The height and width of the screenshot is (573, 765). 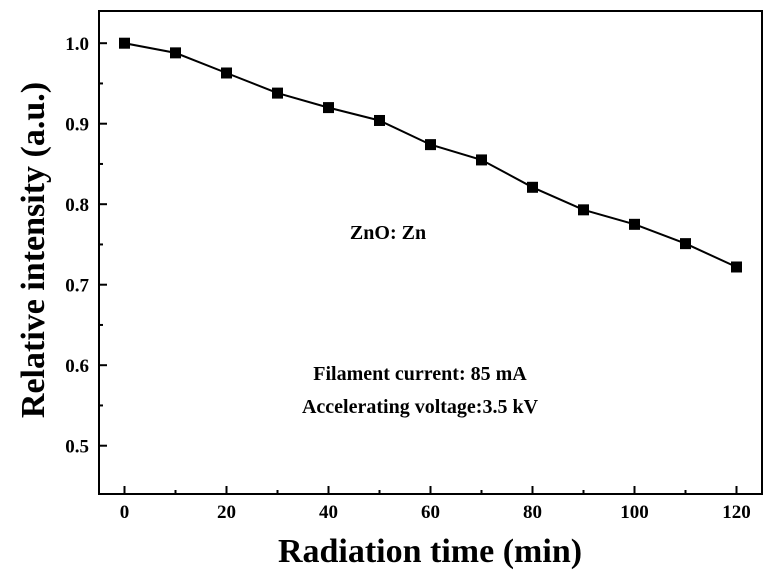 What do you see at coordinates (77, 125) in the screenshot?
I see `y-tick-label: 0.9` at bounding box center [77, 125].